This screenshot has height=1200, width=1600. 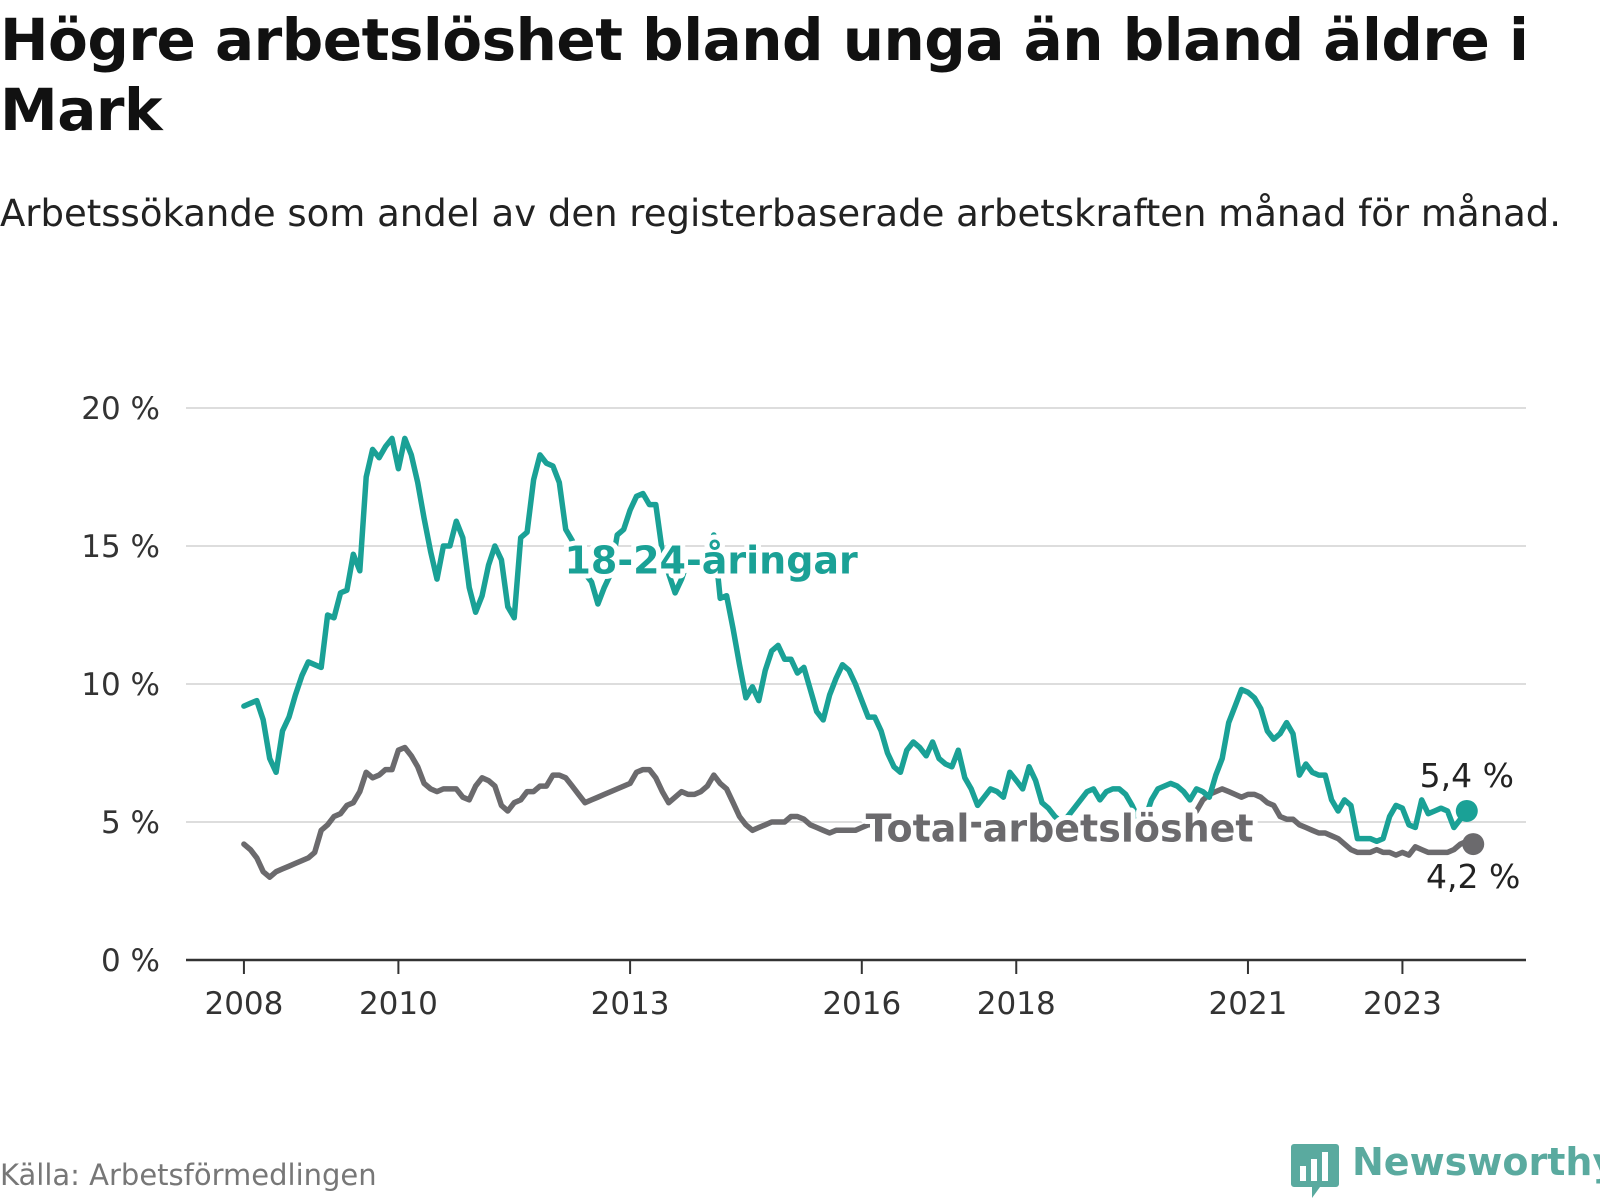 What do you see at coordinates (243, 1004) in the screenshot?
I see `x-tick-label: 2008` at bounding box center [243, 1004].